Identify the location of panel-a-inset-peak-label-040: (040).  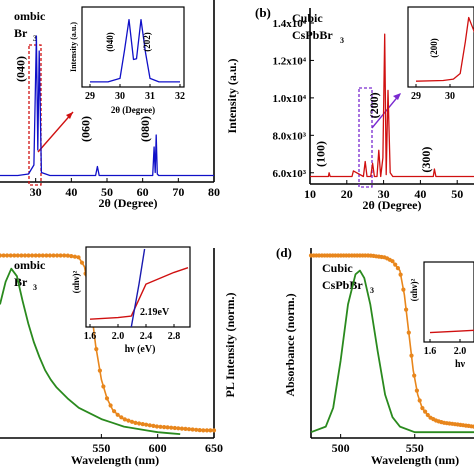
(110, 42).